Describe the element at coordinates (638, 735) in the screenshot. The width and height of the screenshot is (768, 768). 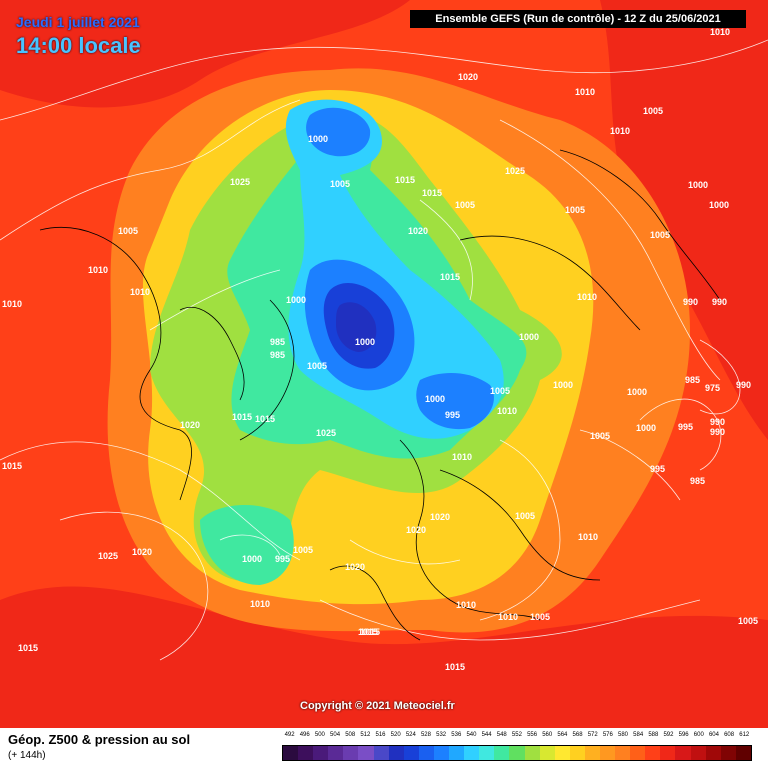
I see `legend-label: 584` at that location.